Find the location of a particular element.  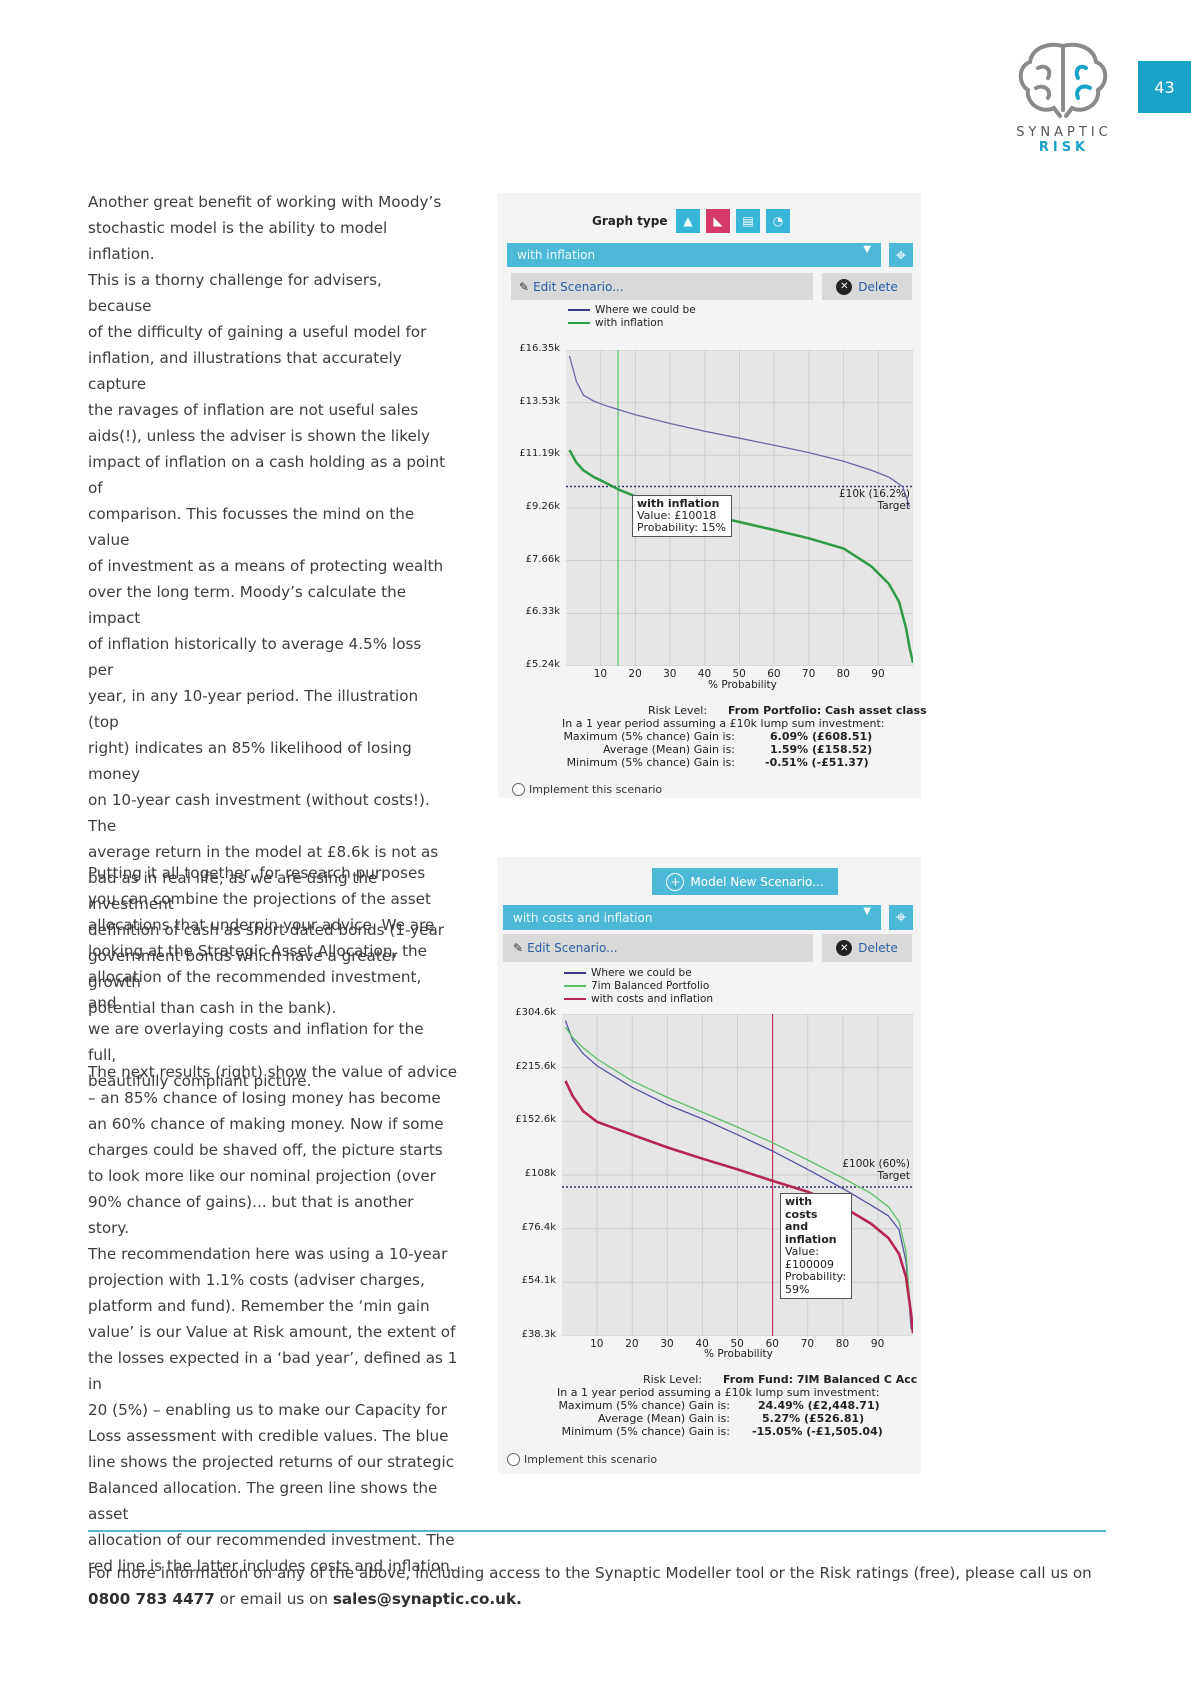

legend-item: 7im Balanced Portfolio is located at coordinates (638, 985).